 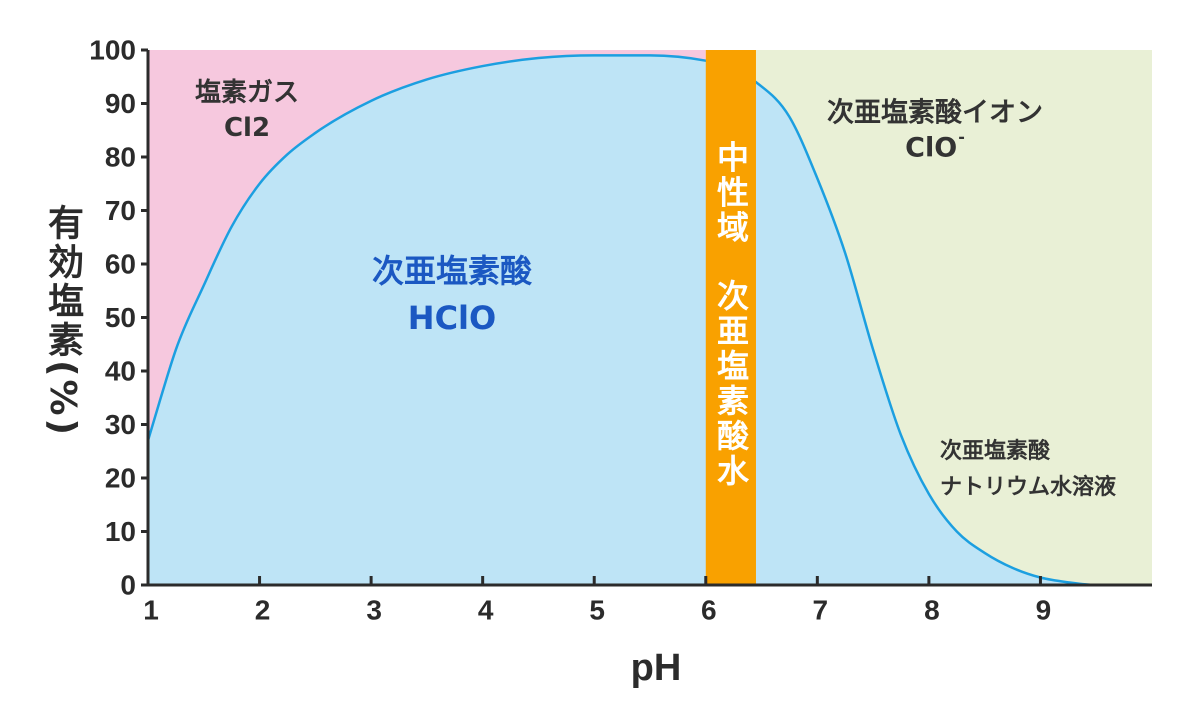 I want to click on label-hypochlorite-ion-formula: ClO-, so click(x=935, y=146).